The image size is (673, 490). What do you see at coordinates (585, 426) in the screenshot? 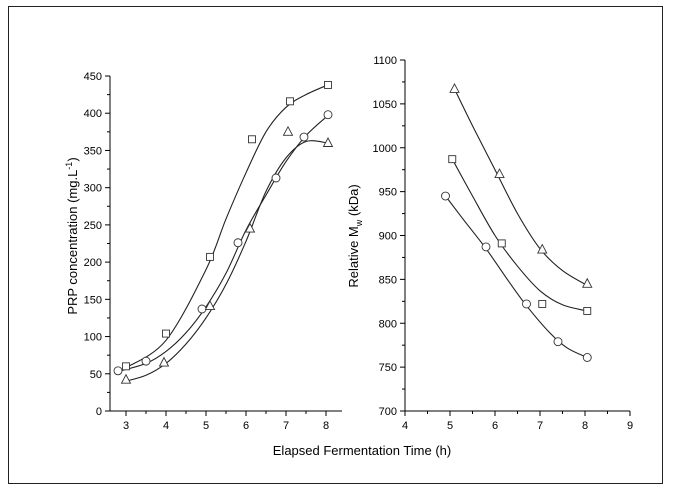
I see `right-x-tick-label: 8` at bounding box center [585, 426].